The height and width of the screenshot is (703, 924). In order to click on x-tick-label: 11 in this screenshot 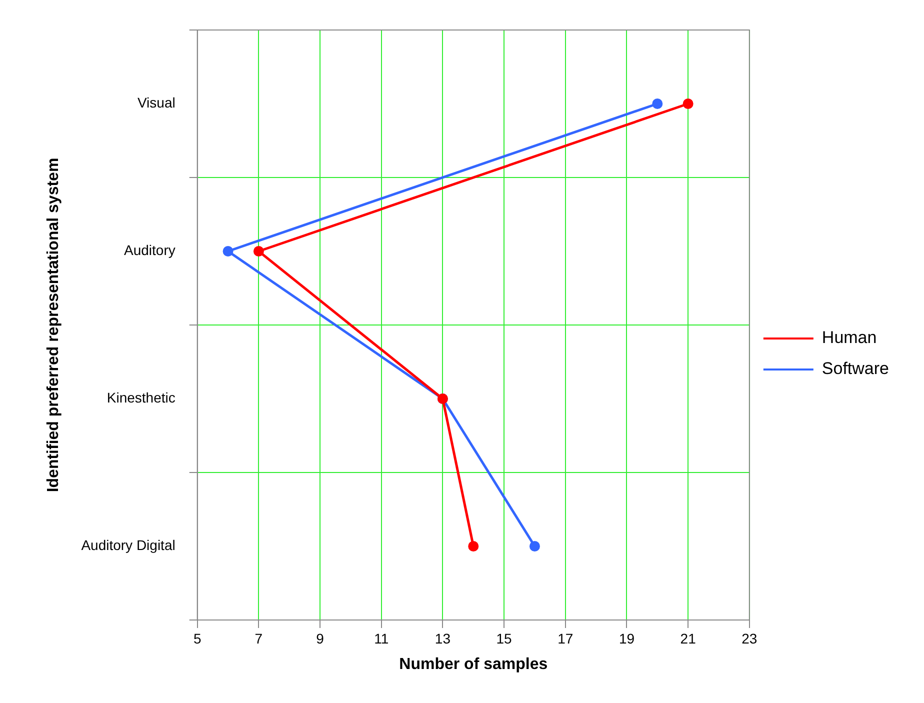, I will do `click(381, 638)`.